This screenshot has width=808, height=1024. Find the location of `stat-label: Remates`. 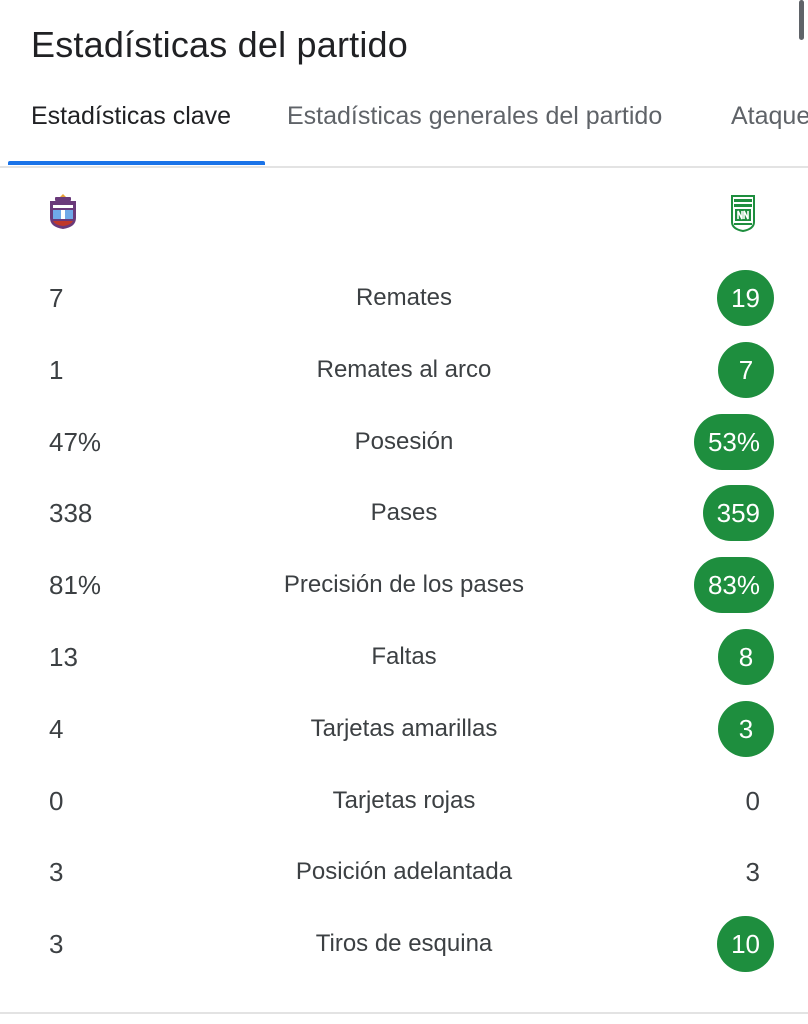

stat-label: Remates is located at coordinates (404, 297).